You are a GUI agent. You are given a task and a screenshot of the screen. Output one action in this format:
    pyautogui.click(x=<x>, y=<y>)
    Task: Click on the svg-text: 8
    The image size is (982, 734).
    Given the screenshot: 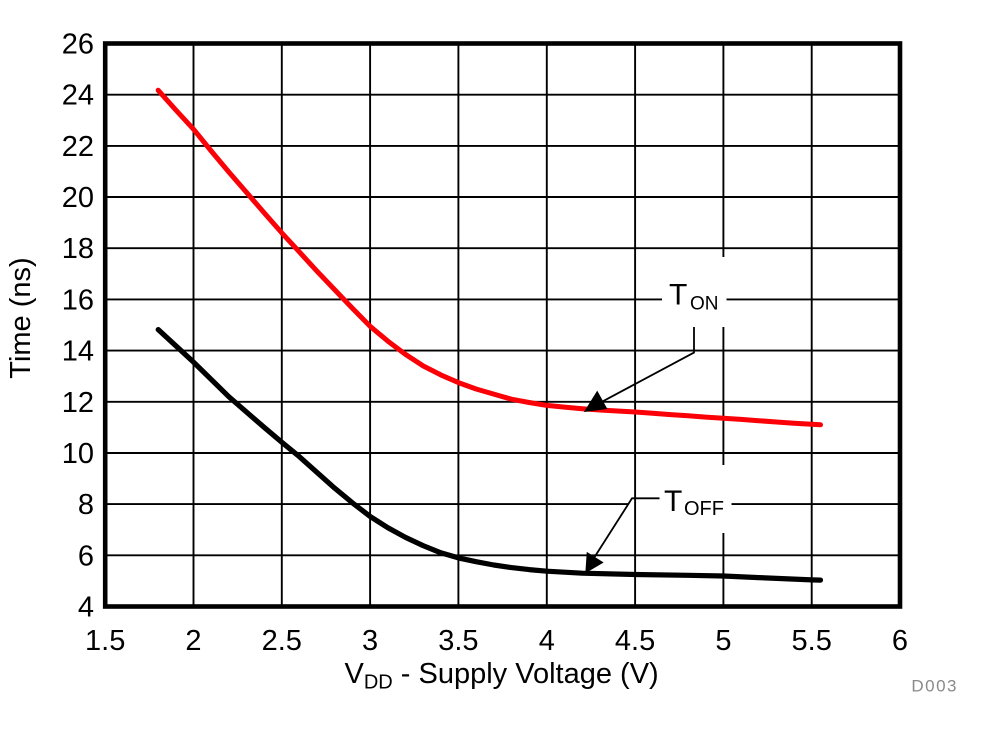 What is the action you would take?
    pyautogui.click(x=86, y=505)
    